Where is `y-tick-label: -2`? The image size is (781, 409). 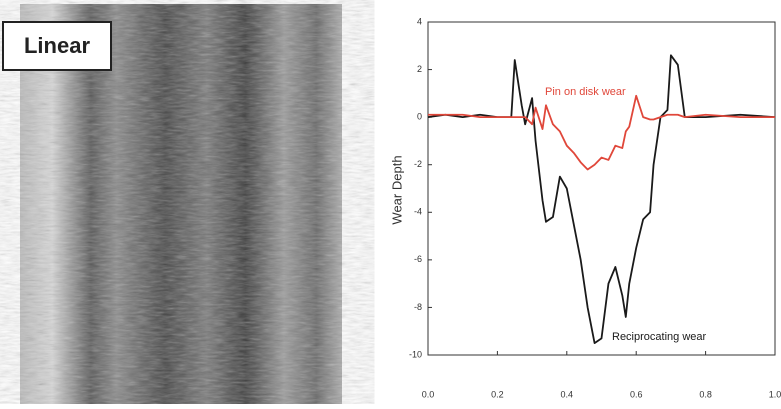 y-tick-label: -2 is located at coordinates (418, 164).